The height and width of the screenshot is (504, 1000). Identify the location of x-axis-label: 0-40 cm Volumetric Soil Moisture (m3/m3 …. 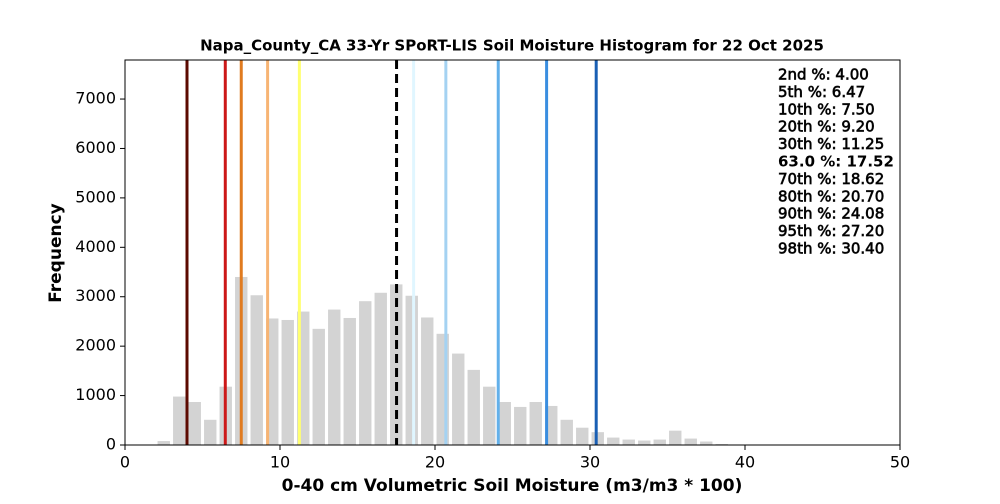
(512, 486).